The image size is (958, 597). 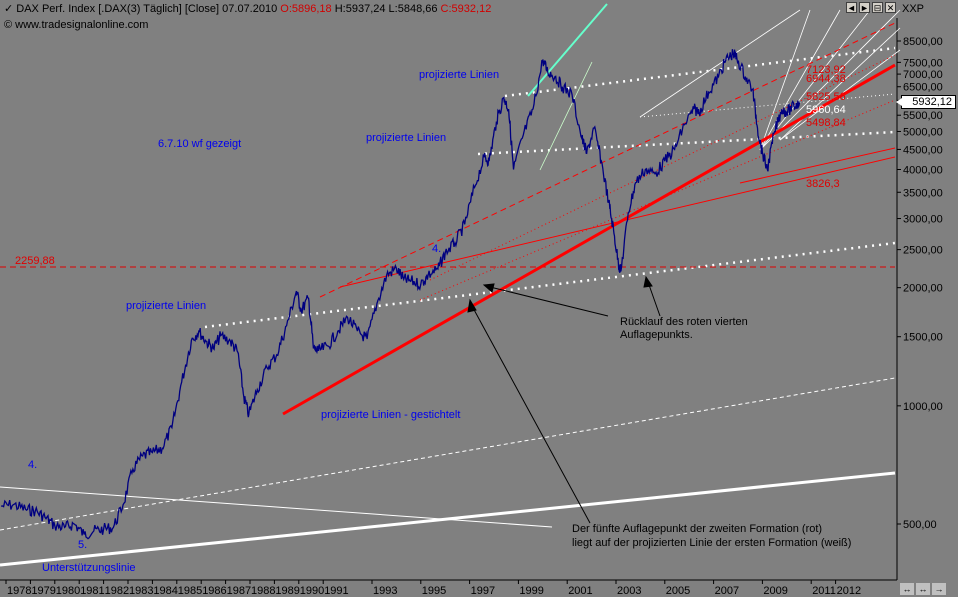 I want to click on x-tick-label: 1999, so click(x=531, y=591).